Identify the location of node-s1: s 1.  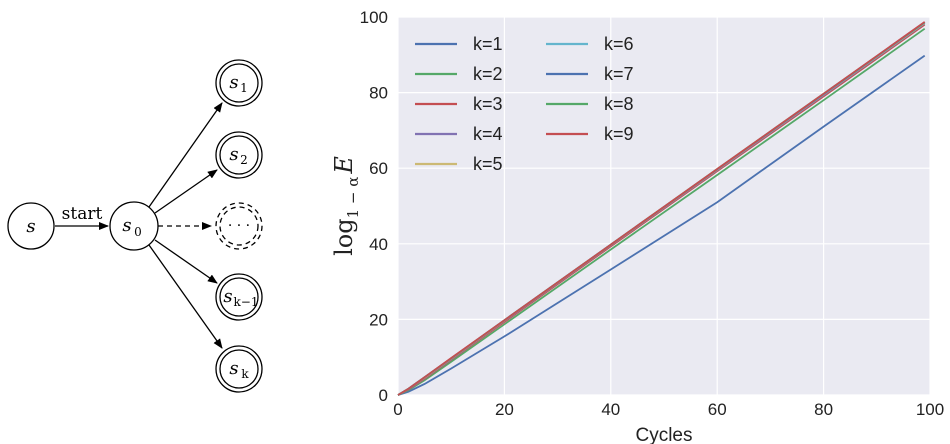
(239, 83).